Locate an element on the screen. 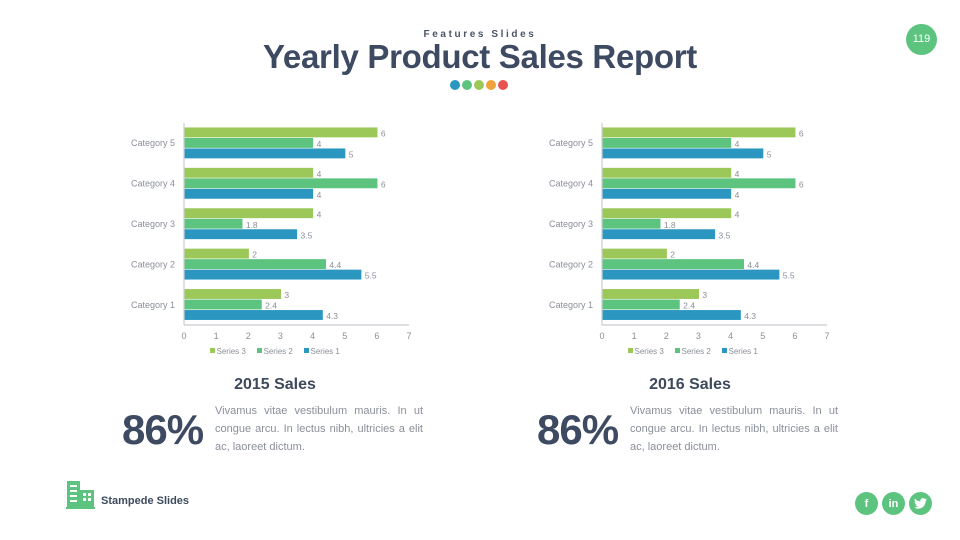 Image resolution: width=960 pixels, height=540 pixels. page-number-badge: 119 is located at coordinates (921, 39).